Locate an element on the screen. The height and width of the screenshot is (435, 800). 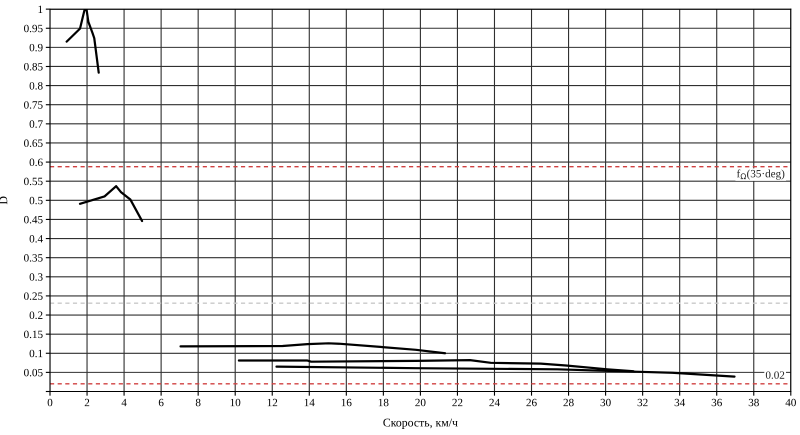
x-axis-title: Скорость, км/ч is located at coordinates (420, 423).